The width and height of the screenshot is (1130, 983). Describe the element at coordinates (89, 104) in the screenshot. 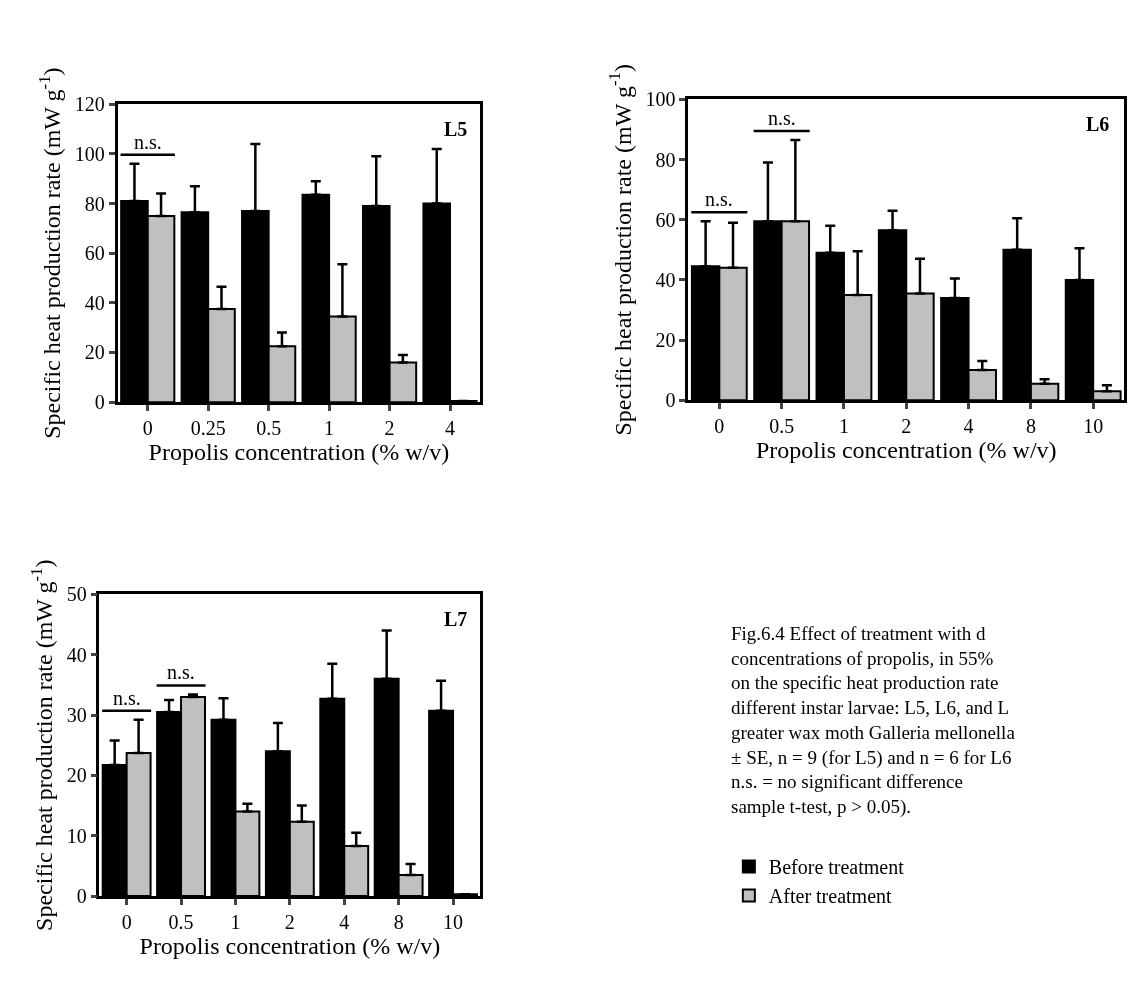

I see `y-tick-label: 120` at that location.